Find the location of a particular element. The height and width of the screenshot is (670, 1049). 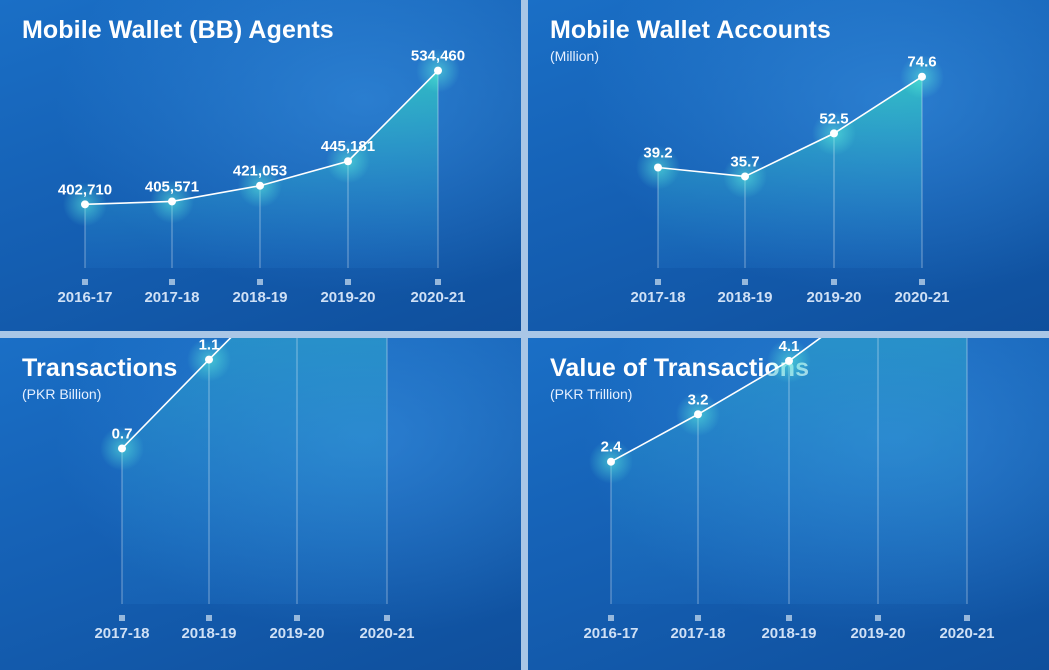

data-label: 421,053 is located at coordinates (260, 171).